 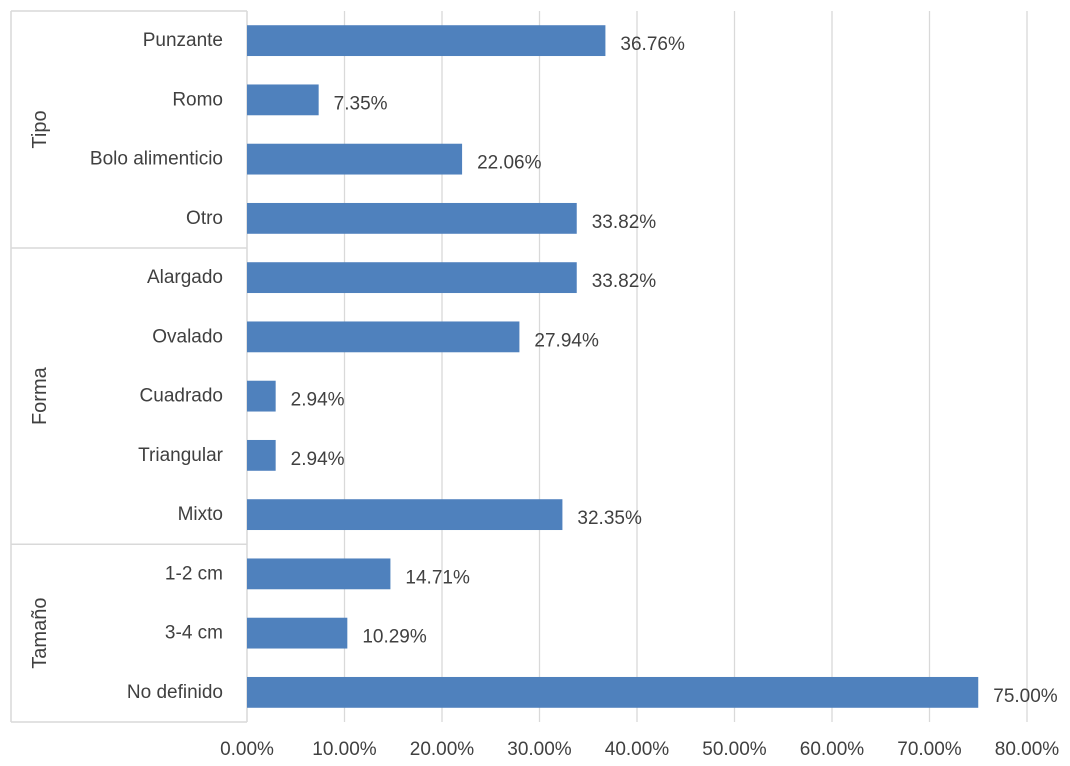 I want to click on category-label: 3-4 cm, so click(x=194, y=633).